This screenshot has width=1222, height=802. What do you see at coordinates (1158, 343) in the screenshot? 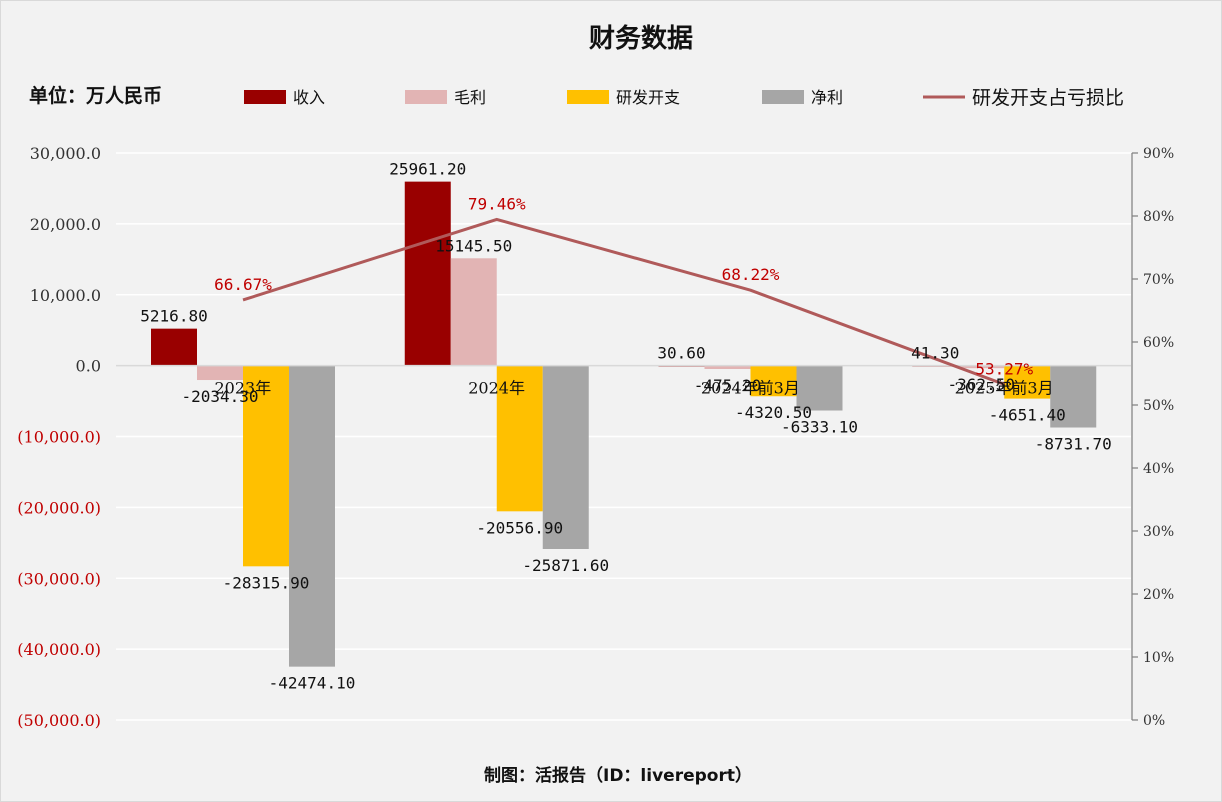
I see `y2-tick-label: 60%` at bounding box center [1158, 343].